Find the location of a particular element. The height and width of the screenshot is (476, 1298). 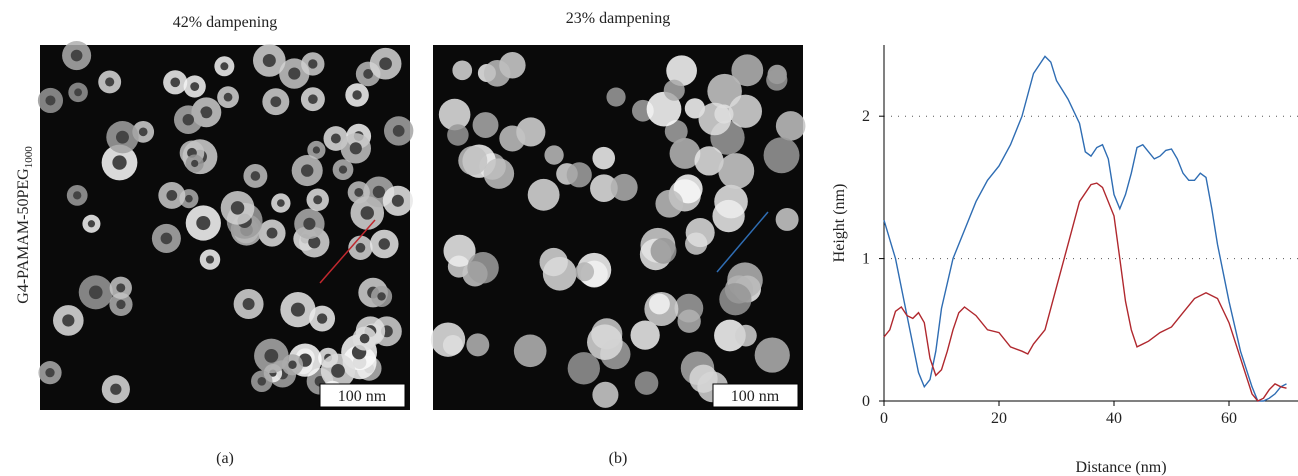

side-label-text: G4-PAMAM-50PEG is located at coordinates (23, 236).